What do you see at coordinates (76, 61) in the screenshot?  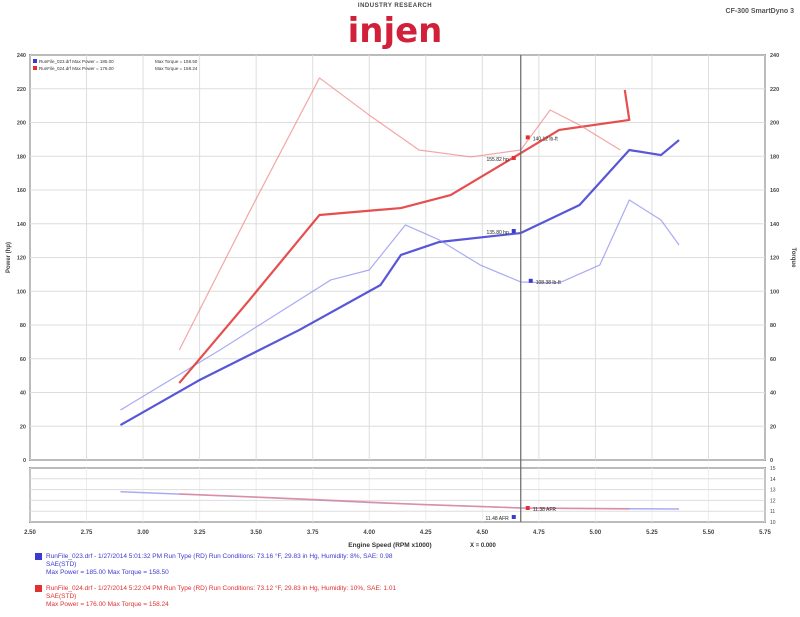 I see `legend-top-label: RunFile_023.drf Max Power = 185.00` at bounding box center [76, 61].